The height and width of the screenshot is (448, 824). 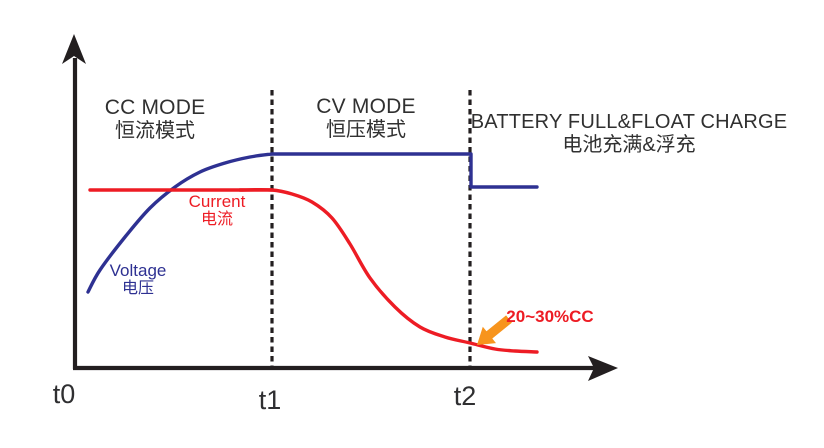 I want to click on phase-cc-mode-label: CC MODE 恒流模式, so click(x=155, y=119).